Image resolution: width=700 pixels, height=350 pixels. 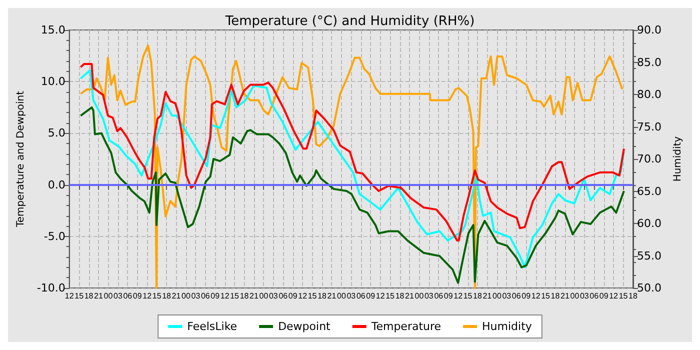 What do you see at coordinates (305, 326) in the screenshot?
I see `legend-label: Dewpoint` at bounding box center [305, 326].